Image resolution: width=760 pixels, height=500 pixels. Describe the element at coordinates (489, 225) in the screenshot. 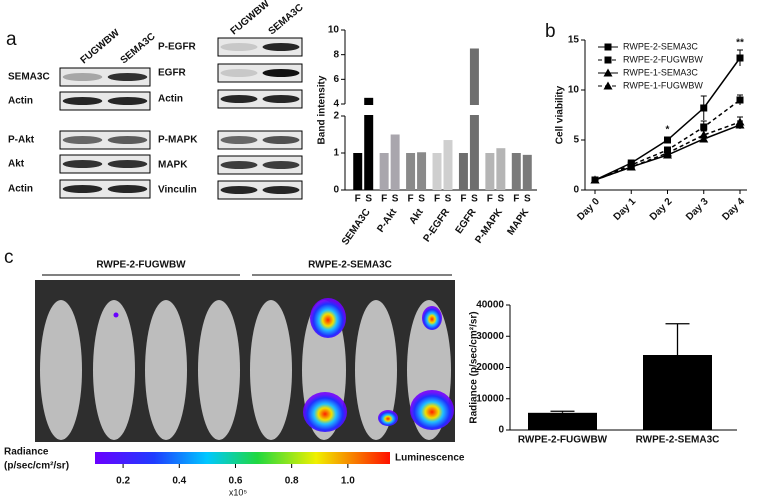

I see `x-tick-label: P-MAPK` at that location.